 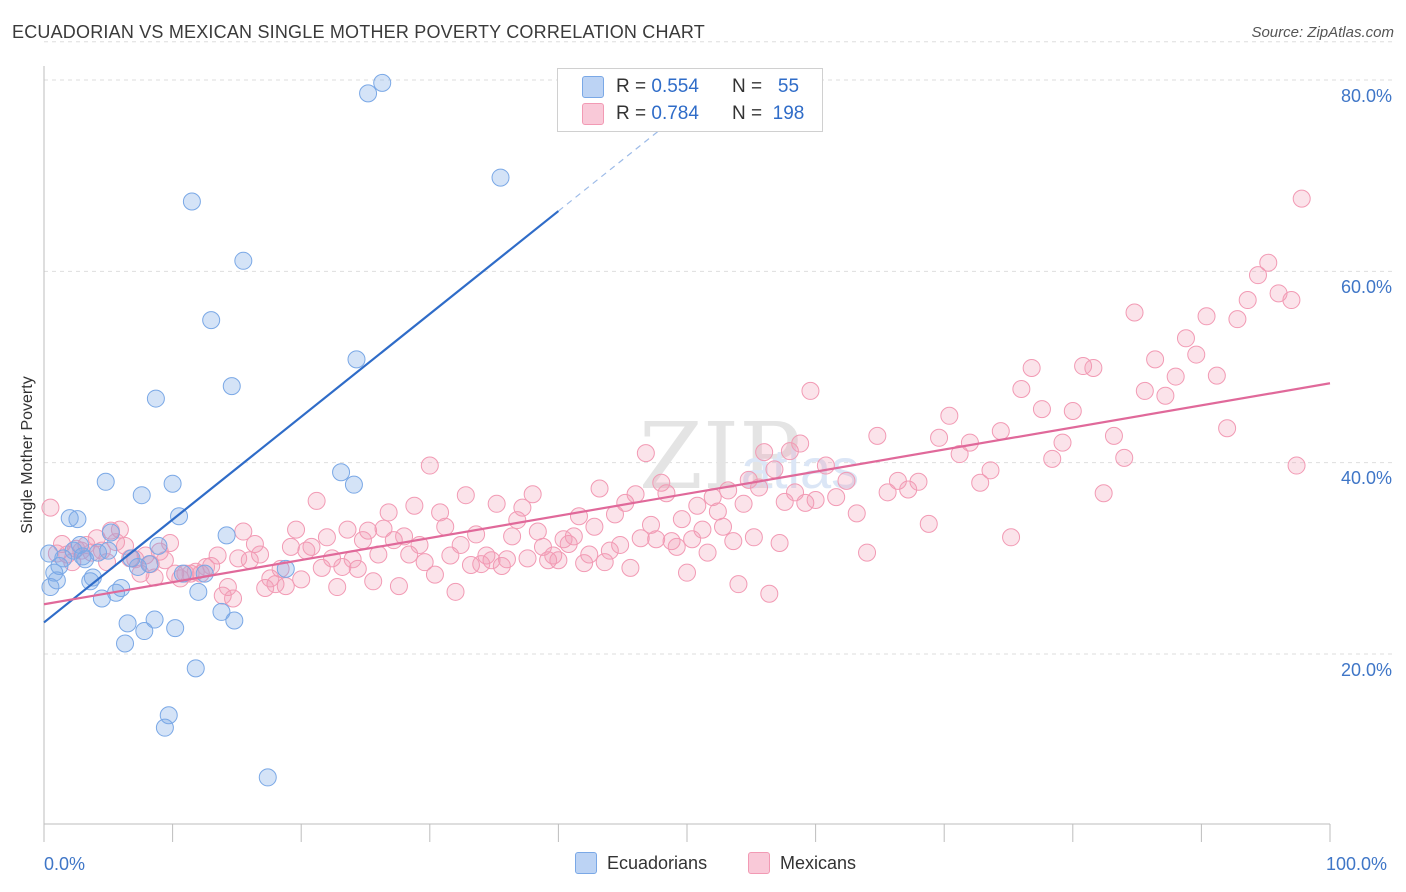 What do you see at coordinates (1366, 96) in the screenshot?
I see `y-tick-label-80: 80.0%` at bounding box center [1366, 96].